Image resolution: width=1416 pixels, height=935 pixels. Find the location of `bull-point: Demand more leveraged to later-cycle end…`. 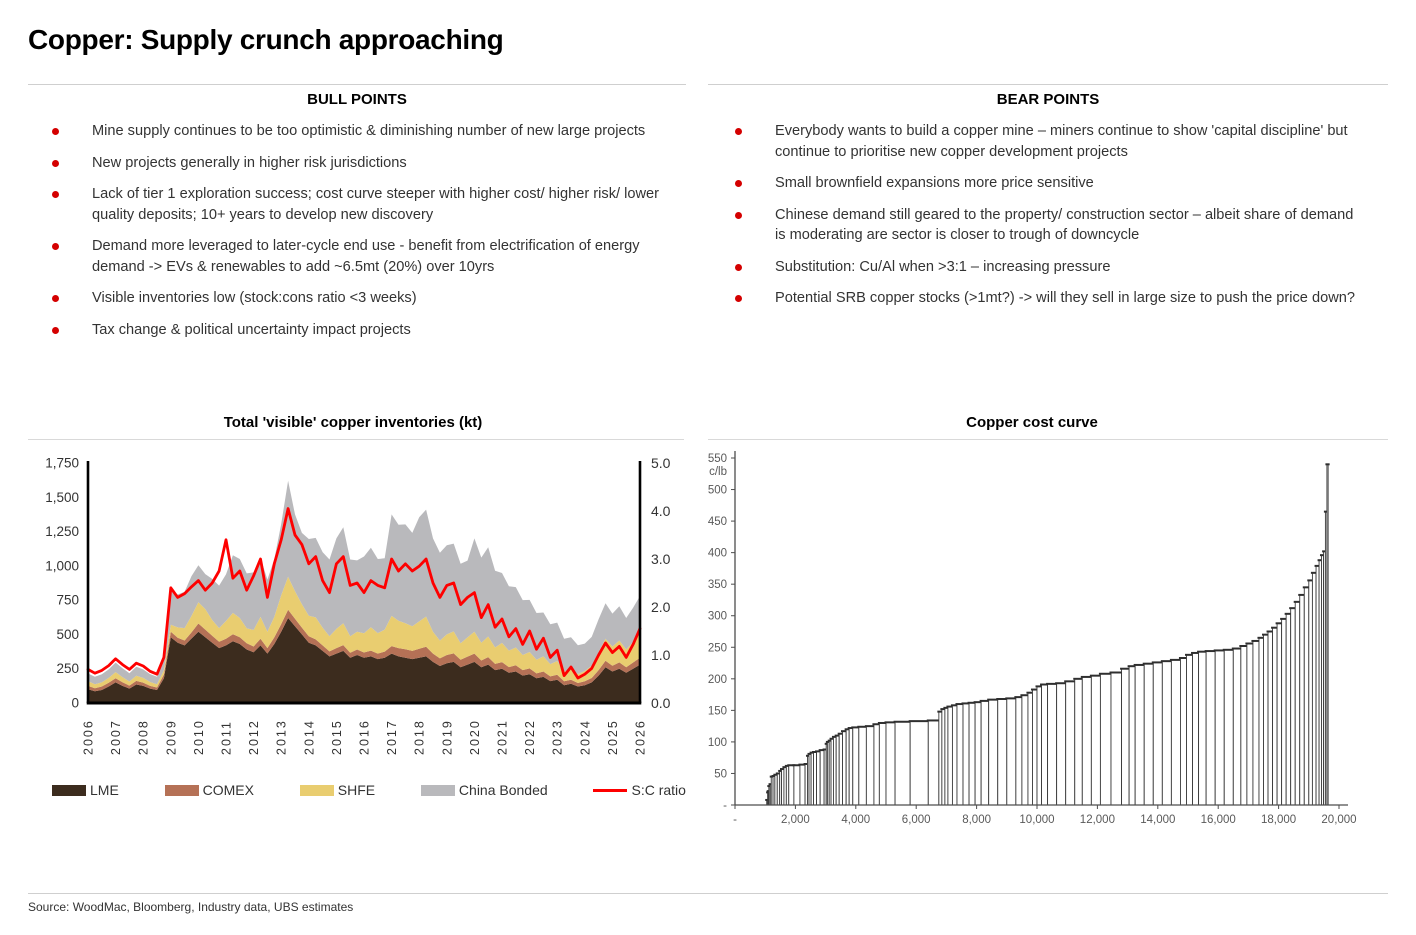

bull-point: Demand more leveraged to later-cycle end… is located at coordinates (364, 256).